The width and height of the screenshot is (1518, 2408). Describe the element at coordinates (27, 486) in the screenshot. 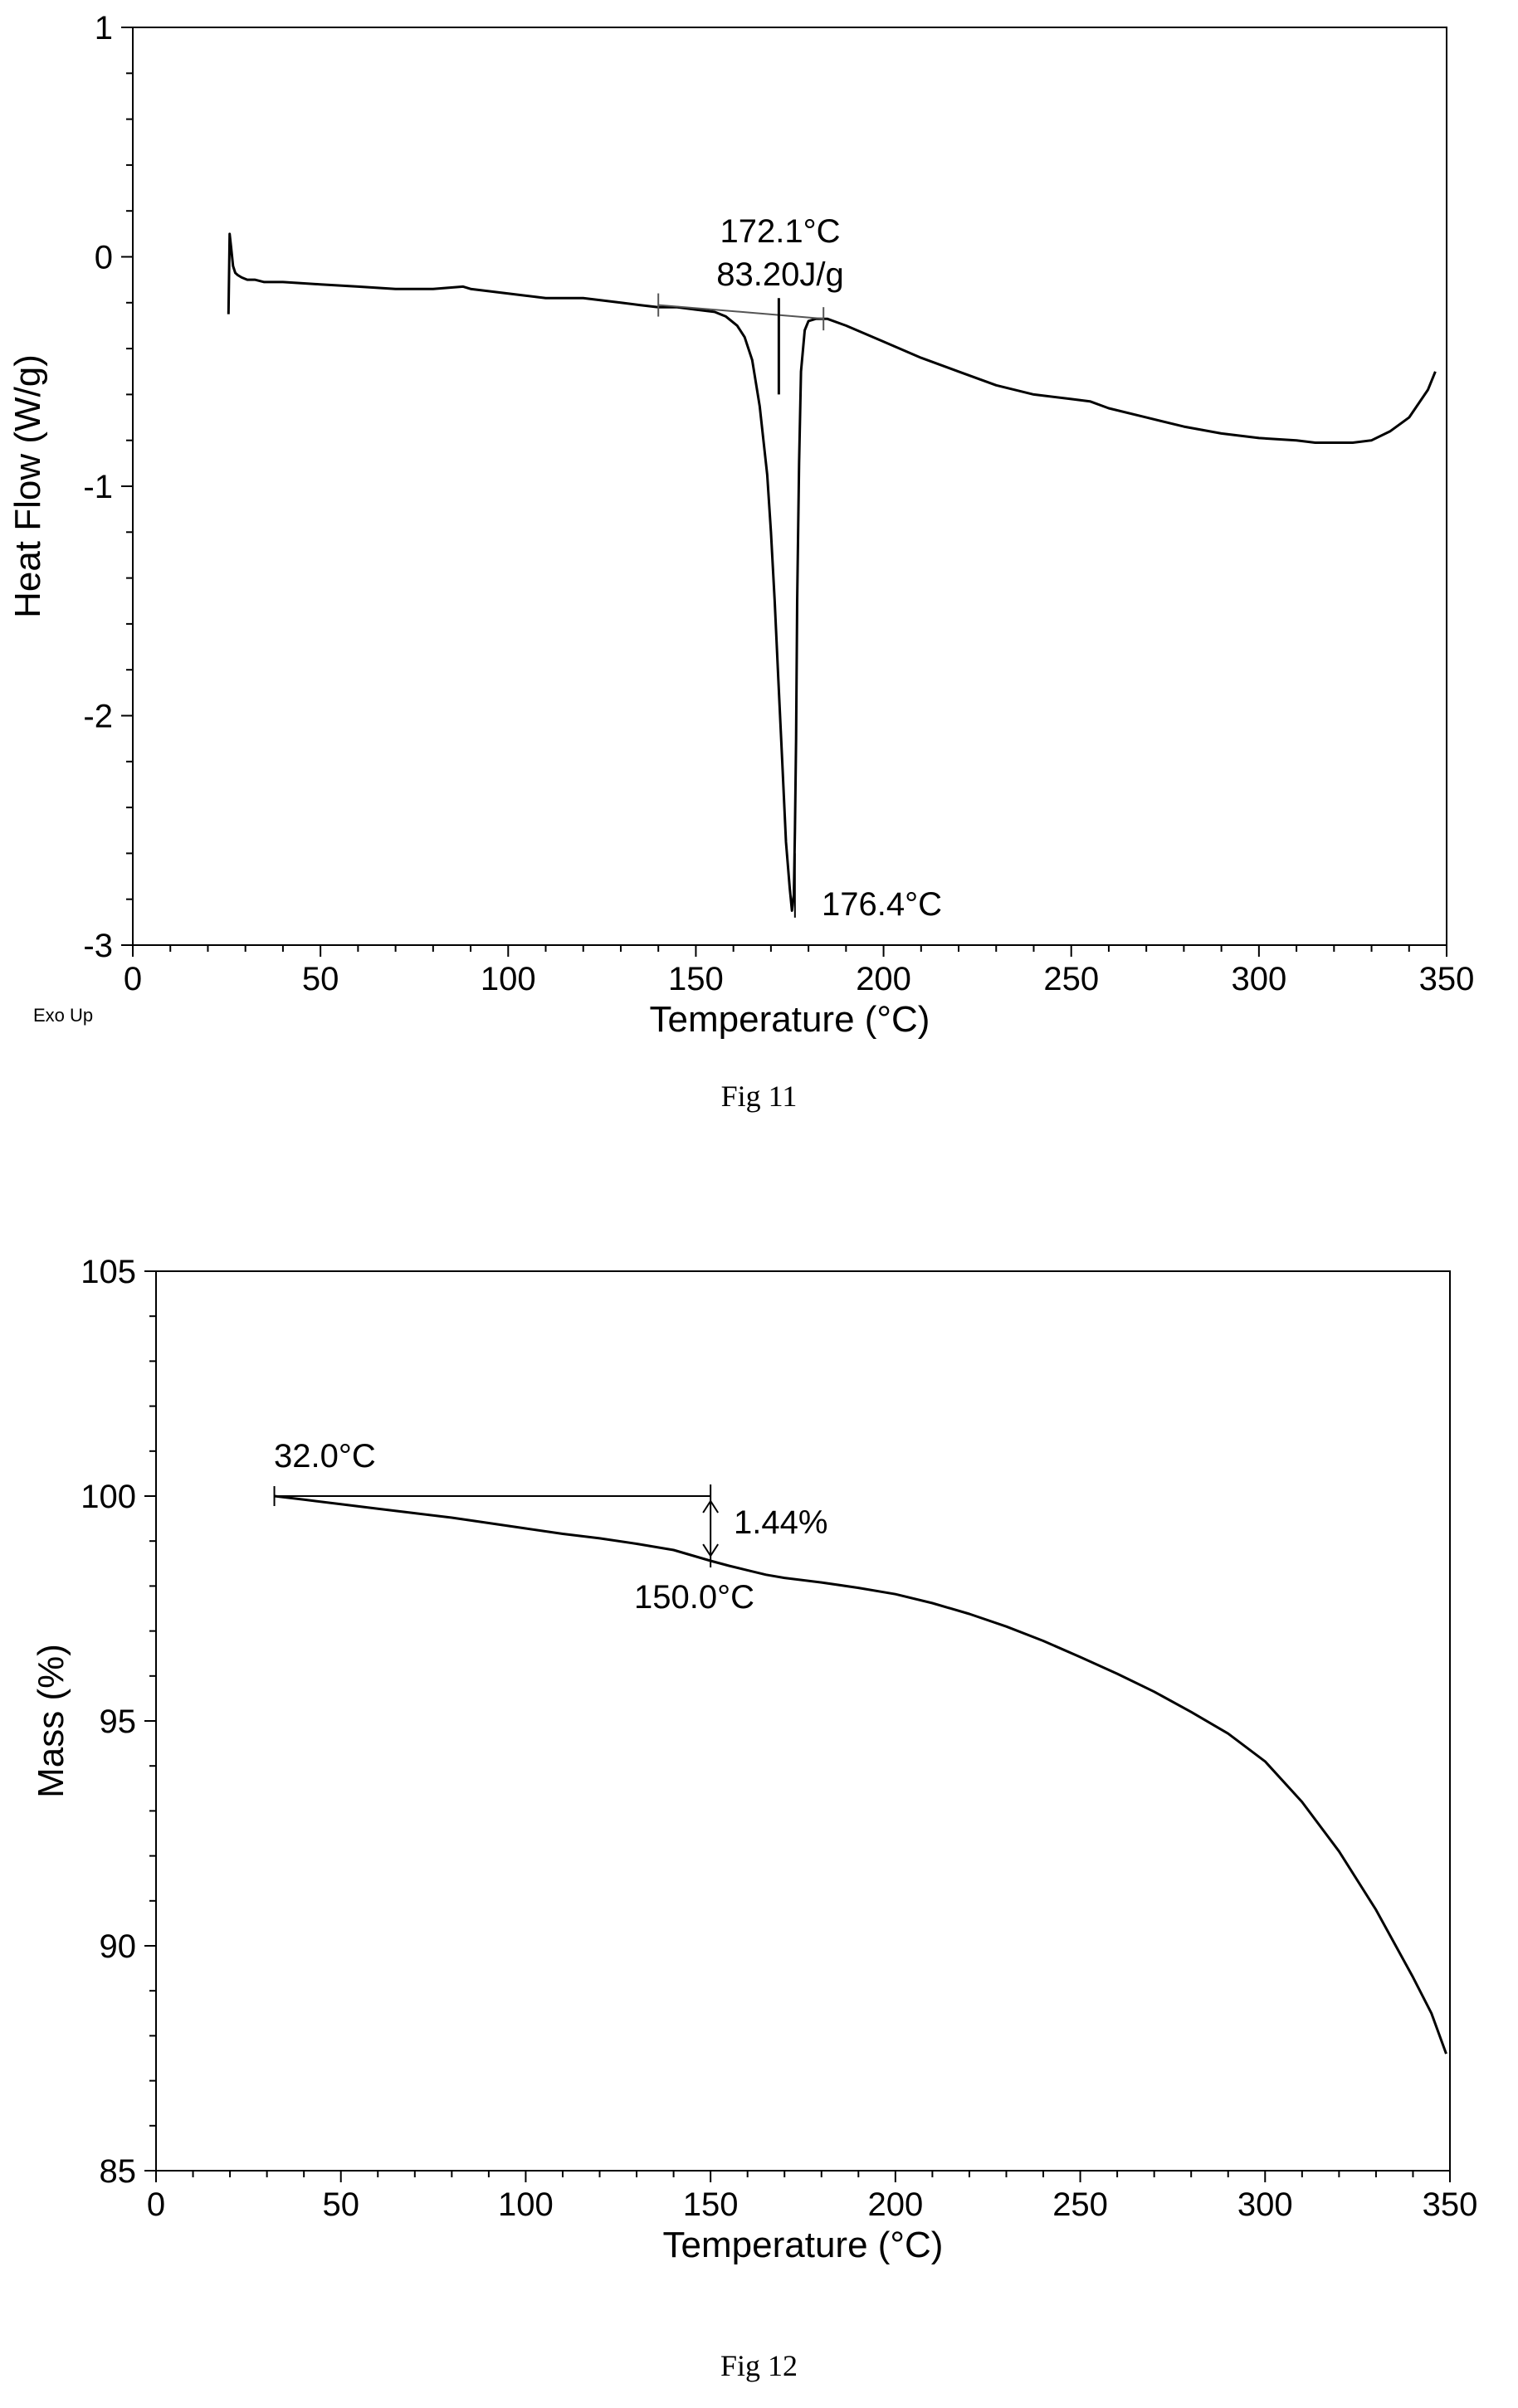

I see `y-axis-label: Heat Flow (W/g)` at that location.